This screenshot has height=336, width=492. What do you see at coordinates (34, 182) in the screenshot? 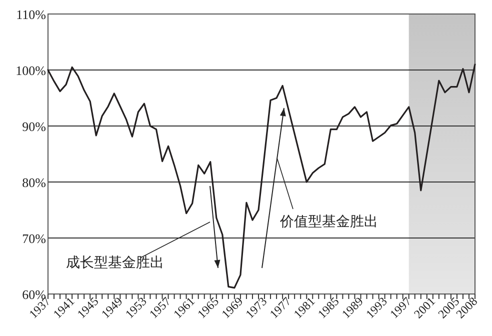
I see `y-tick-label: 80%` at bounding box center [34, 182].